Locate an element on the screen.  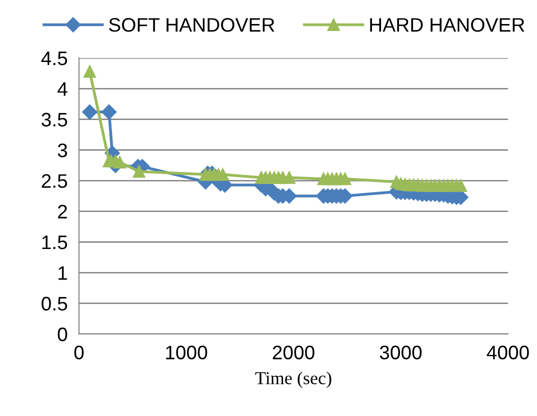
x-tick-label: 2000 is located at coordinates (293, 353).